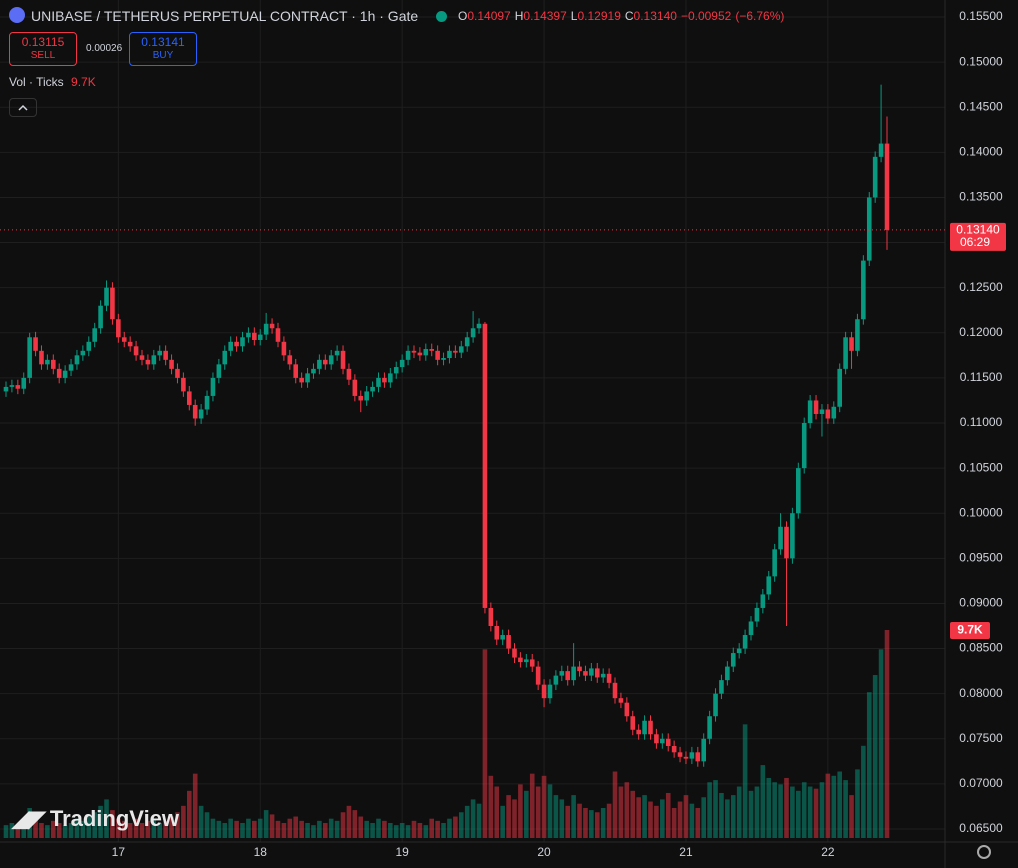  What do you see at coordinates (17, 15) in the screenshot?
I see `symbol-logo` at bounding box center [17, 15].